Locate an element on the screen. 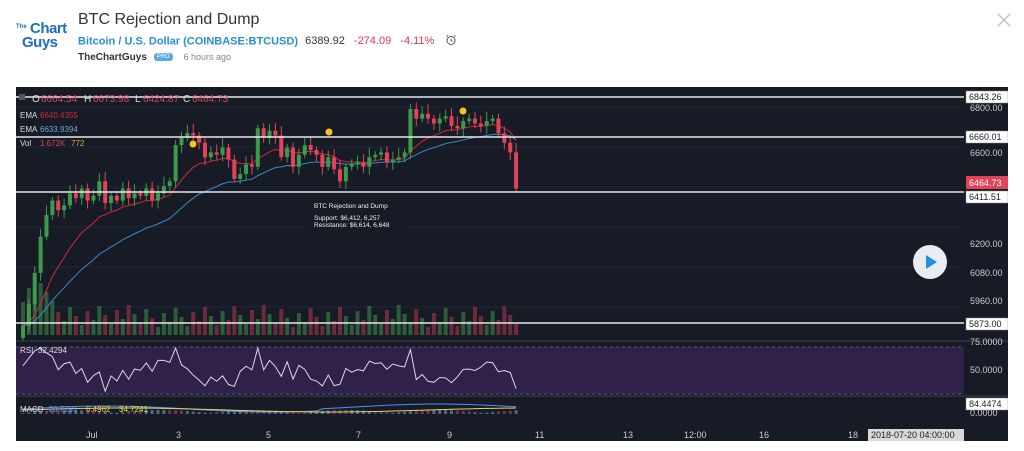 The height and width of the screenshot is (451, 1024). time-cursor-label: 2018-07-20 04:00:00 is located at coordinates (913, 435).